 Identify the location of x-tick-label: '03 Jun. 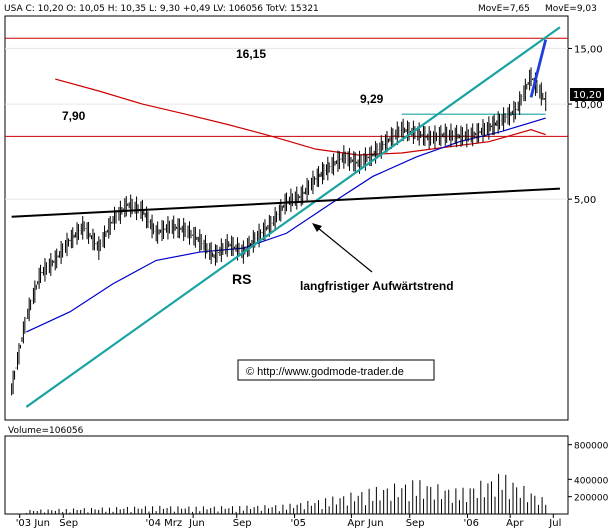
(33, 523).